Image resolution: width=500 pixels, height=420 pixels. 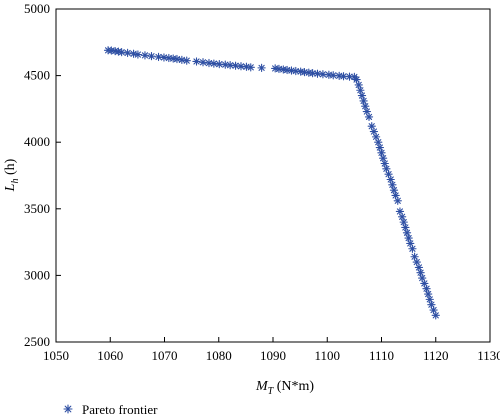 I want to click on y-axis: 2500 3000 3500 4000 4500 5000, so click(x=42, y=175).